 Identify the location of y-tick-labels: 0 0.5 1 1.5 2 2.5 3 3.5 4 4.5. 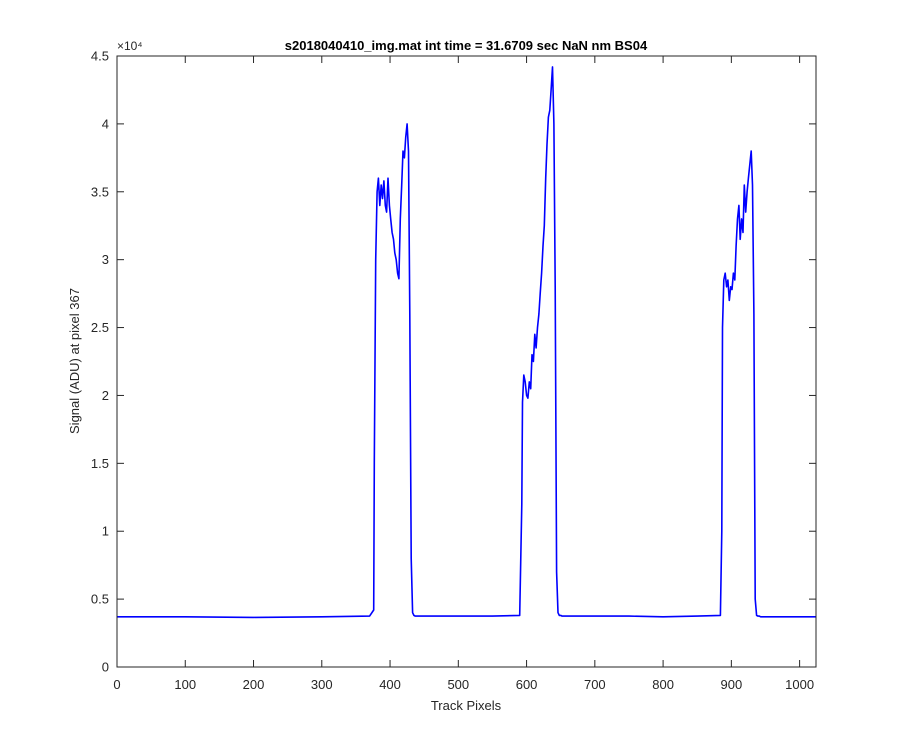
(100, 362).